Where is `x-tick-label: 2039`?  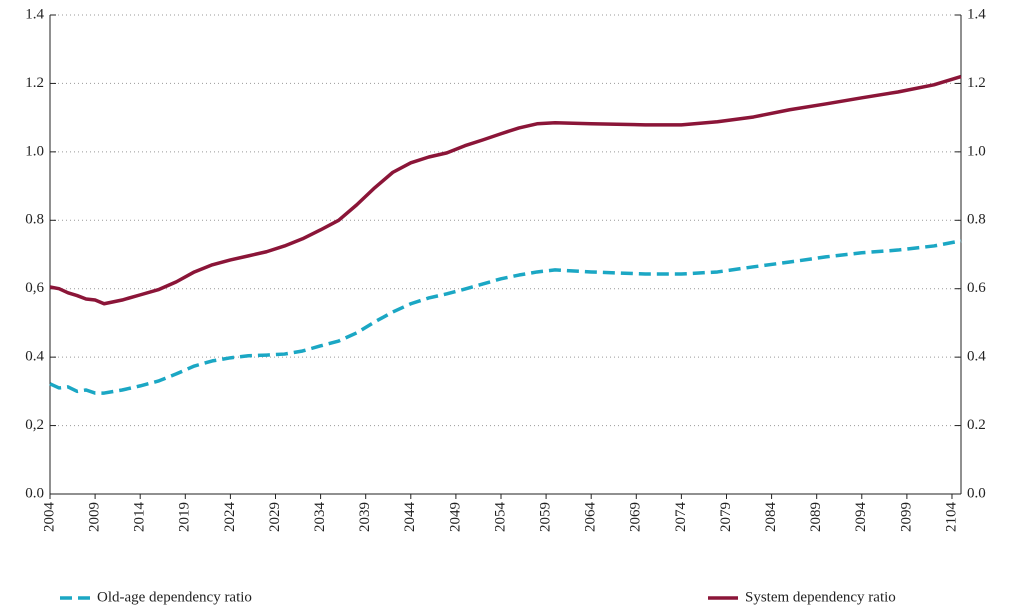 x-tick-label: 2039 is located at coordinates (365, 517).